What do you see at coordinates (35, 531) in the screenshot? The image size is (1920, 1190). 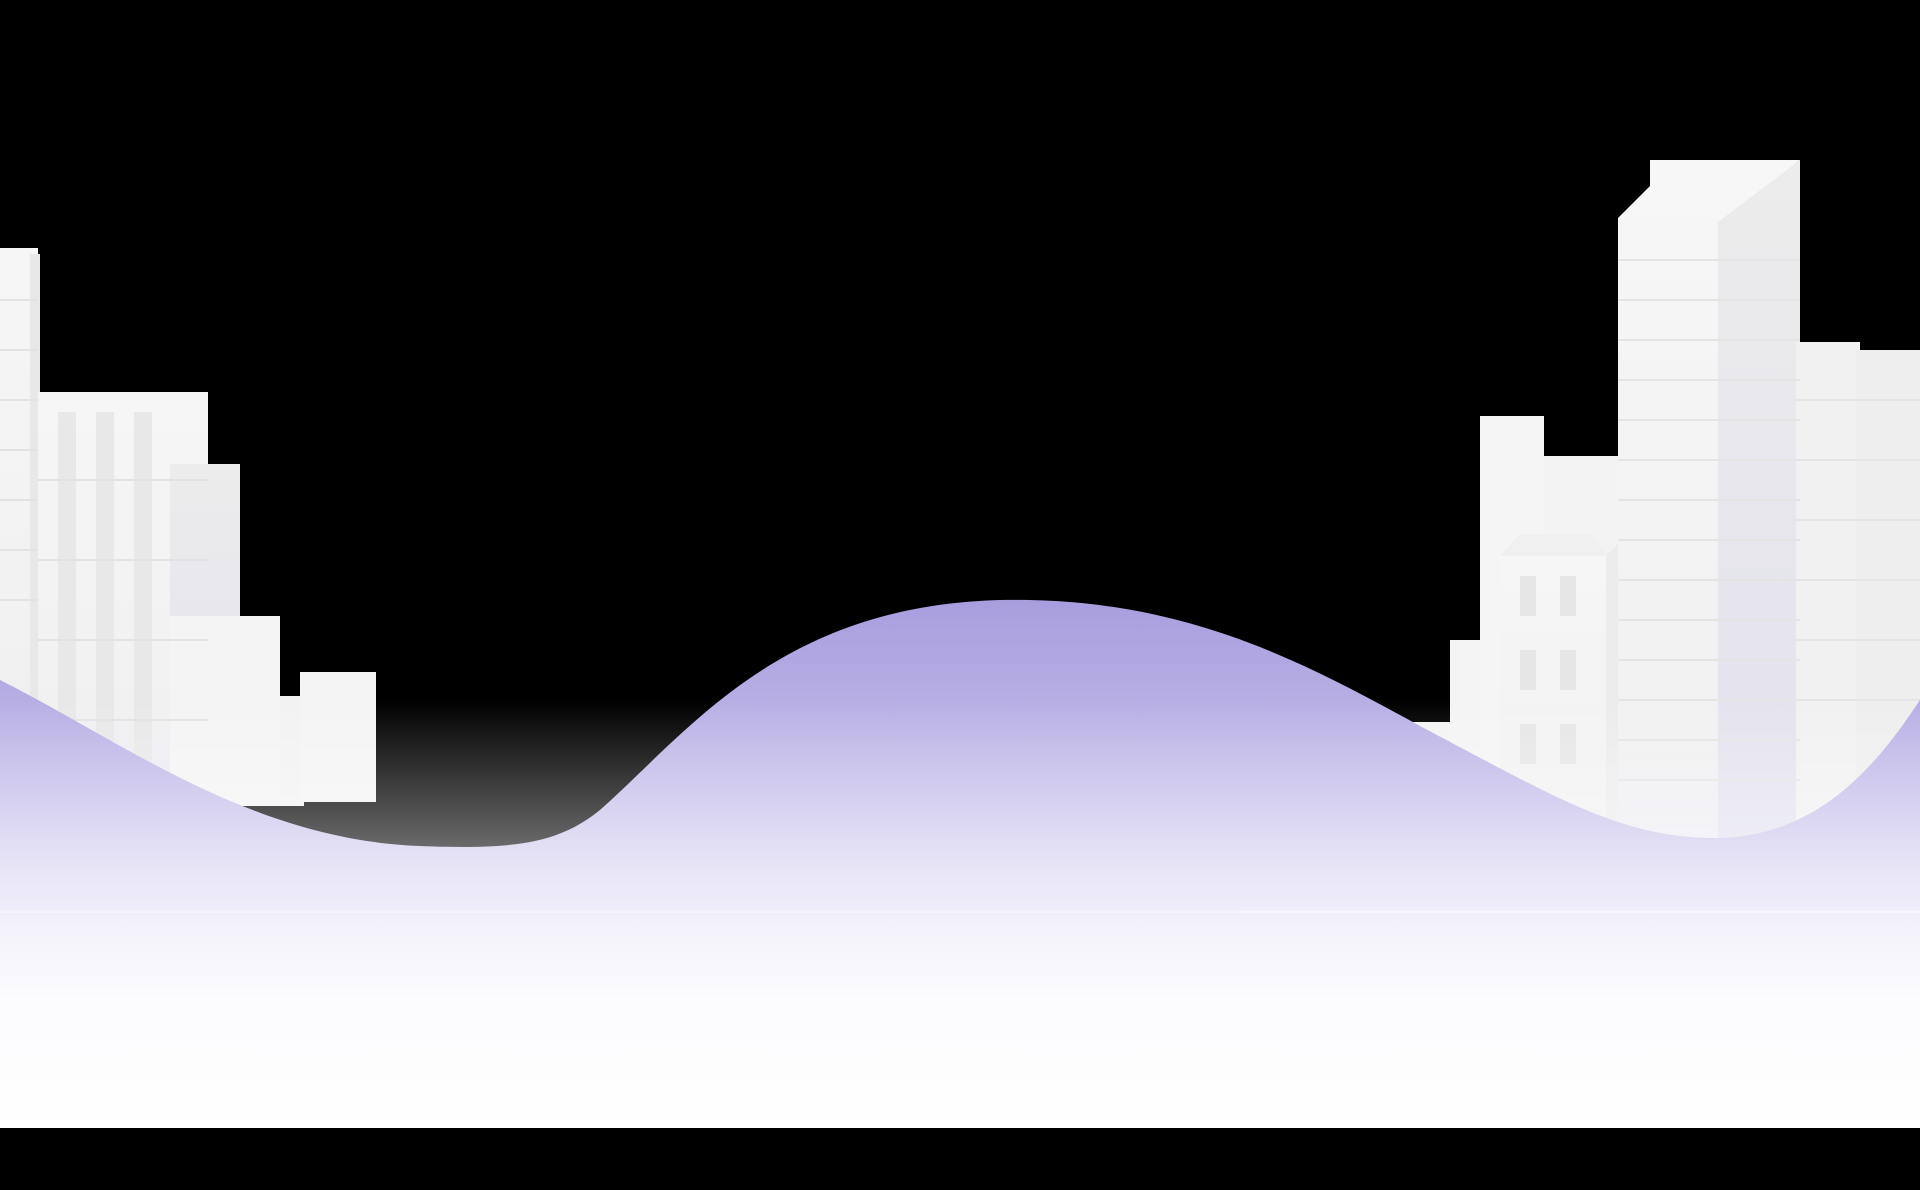 I see `left-tower-edge` at bounding box center [35, 531].